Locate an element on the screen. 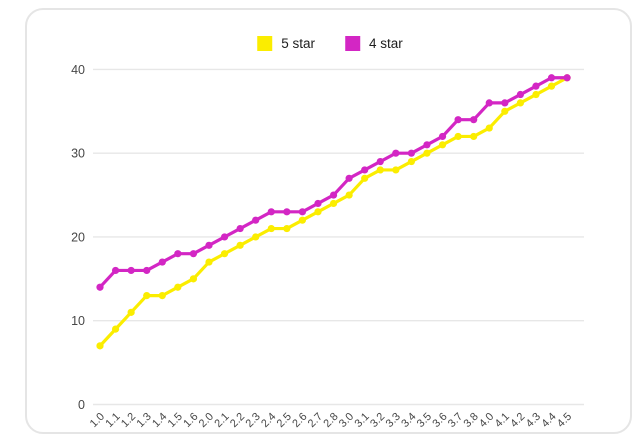 Image resolution: width=640 pixels, height=439 pixels. data-point-5-star-4.3 is located at coordinates (536, 94).